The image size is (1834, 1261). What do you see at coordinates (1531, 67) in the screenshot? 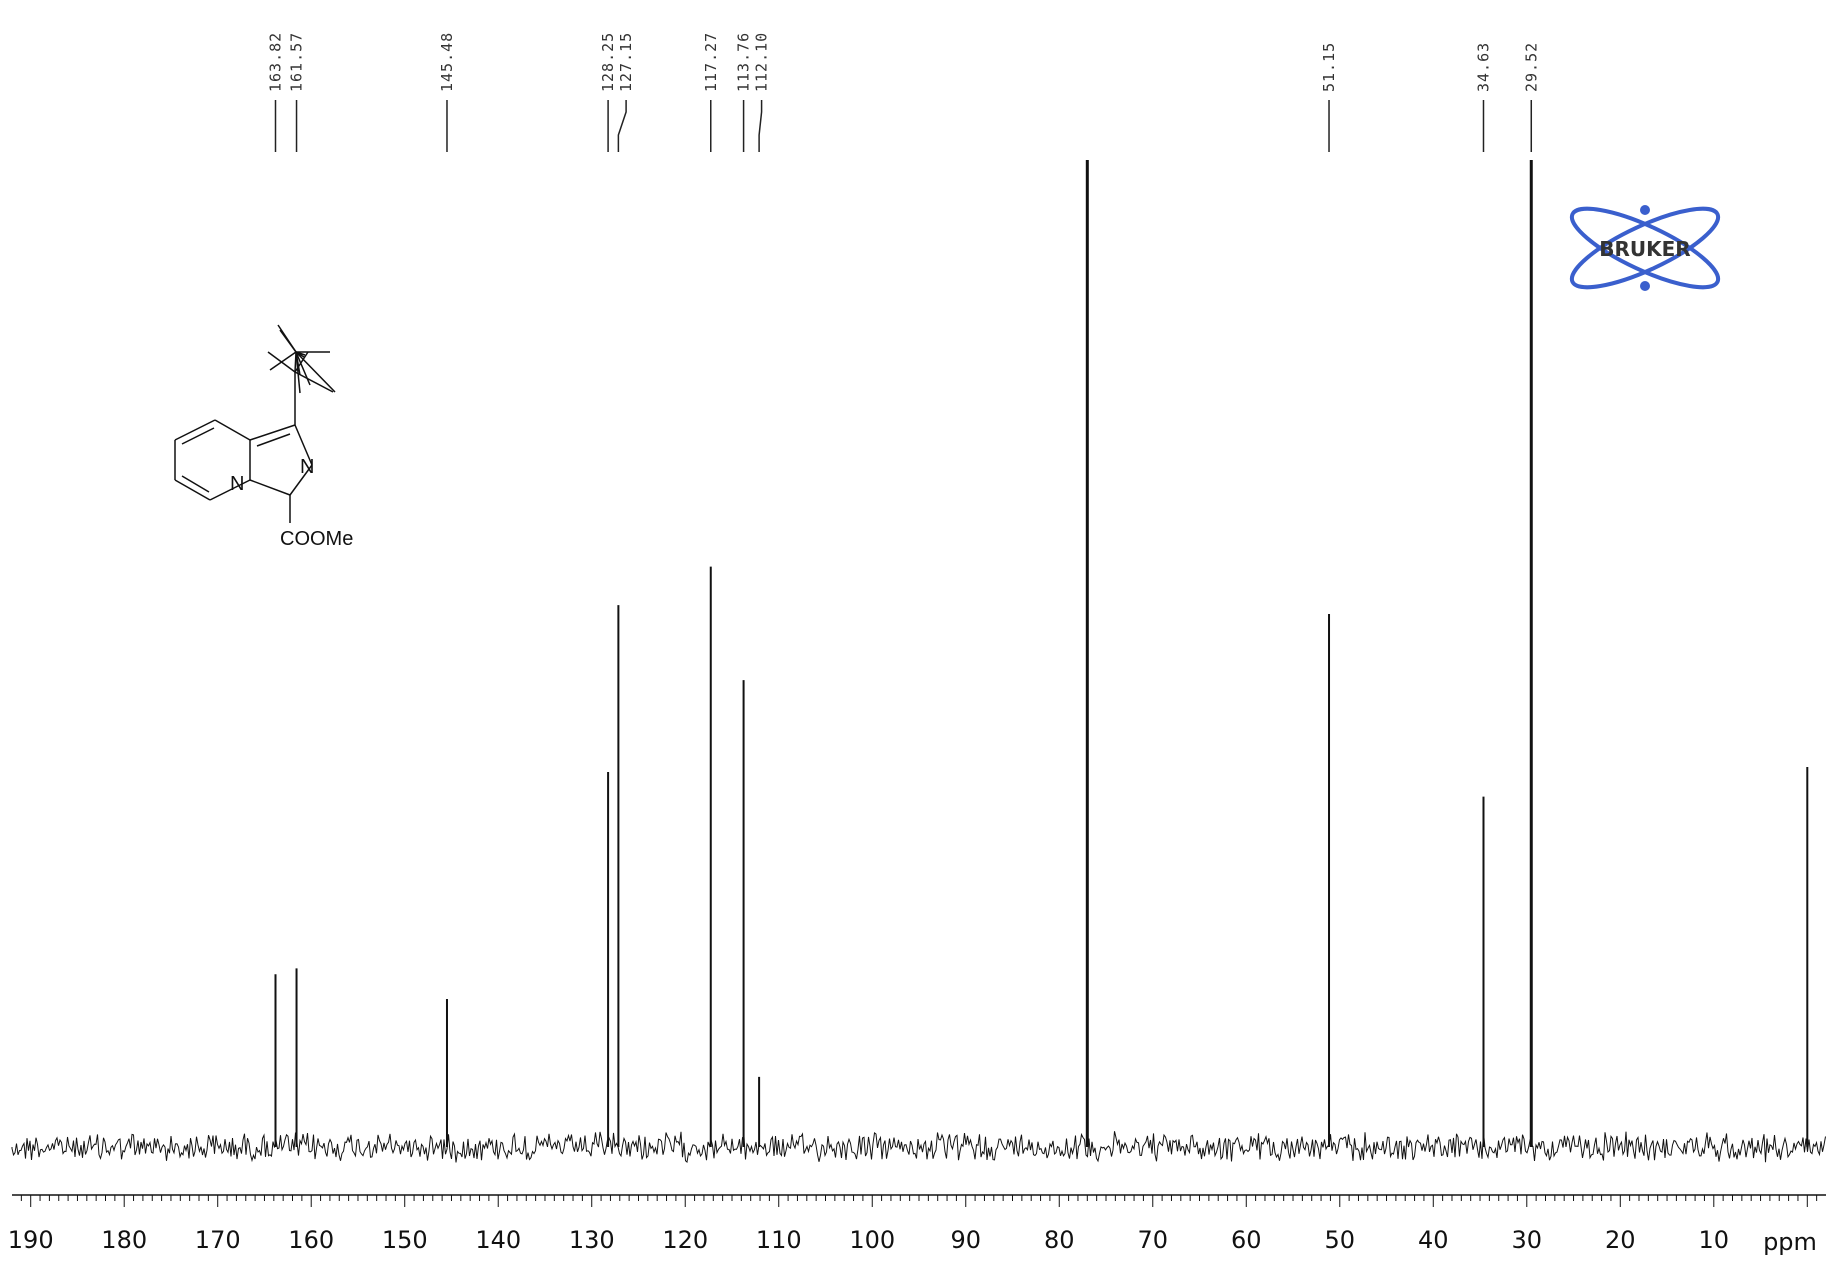
I see `peak-label: 29.52` at bounding box center [1531, 67].